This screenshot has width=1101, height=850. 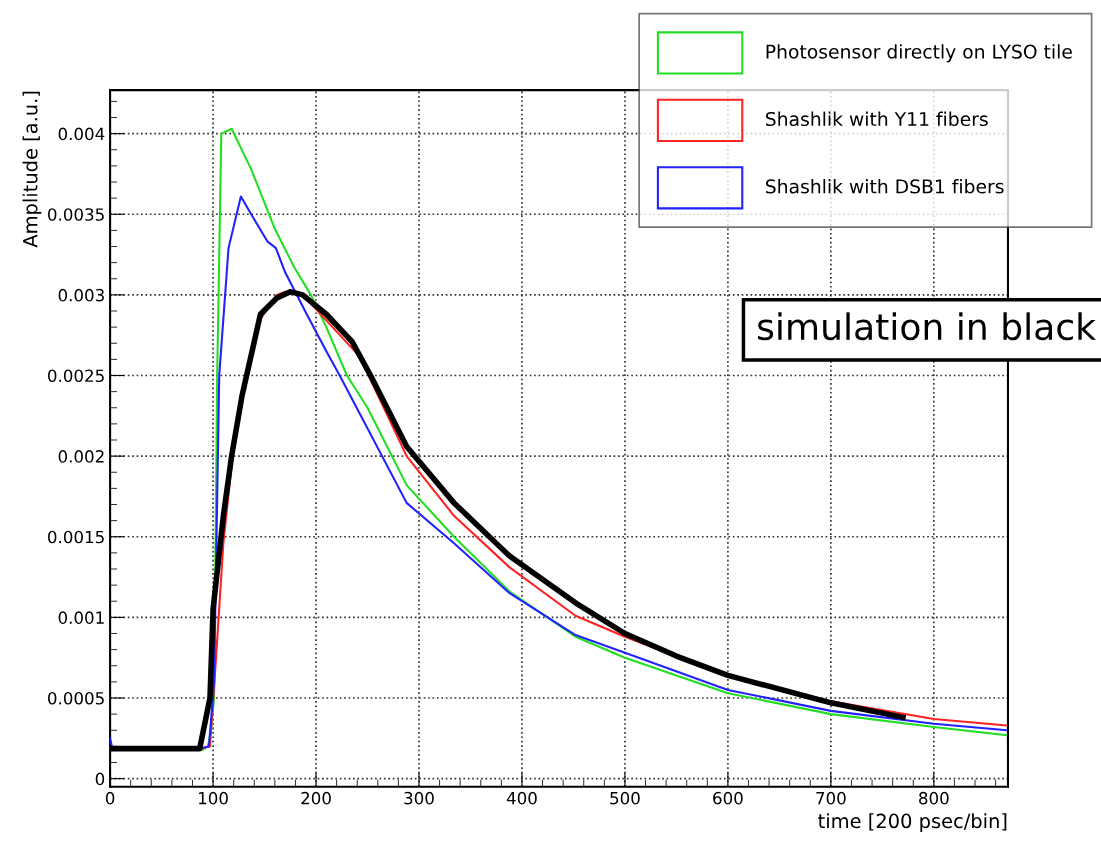 What do you see at coordinates (919, 53) in the screenshot?
I see `legend-label: Photosensor directly on LYSO tile` at bounding box center [919, 53].